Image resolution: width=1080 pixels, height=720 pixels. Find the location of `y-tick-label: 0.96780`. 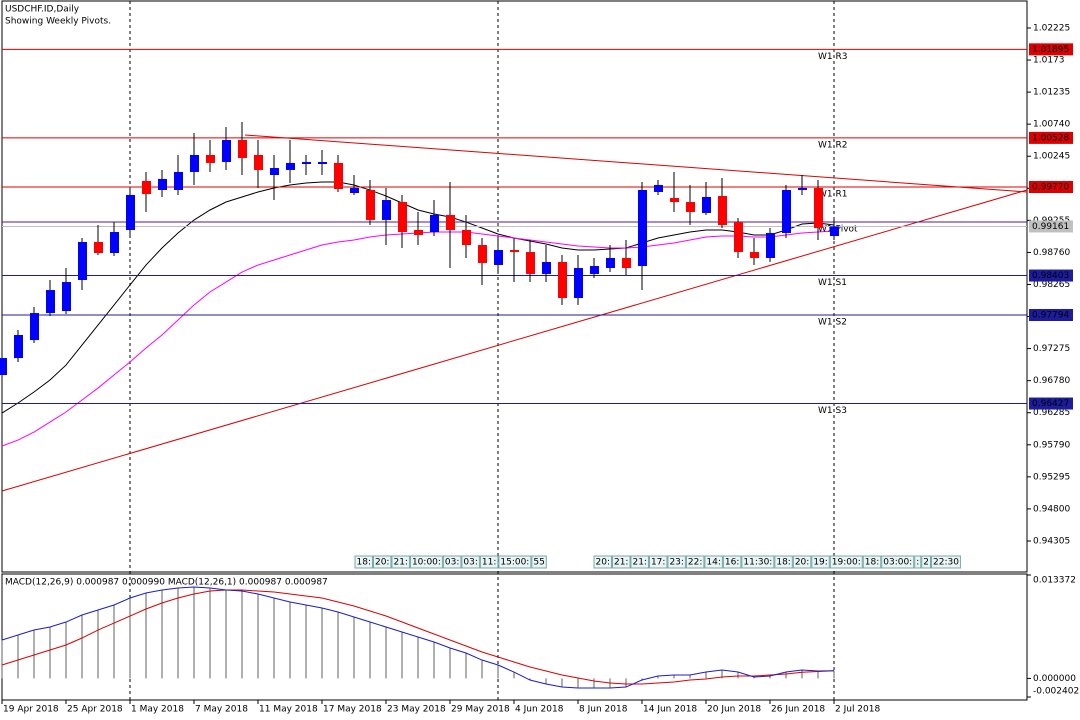

y-tick-label: 0.96780 is located at coordinates (1051, 381).